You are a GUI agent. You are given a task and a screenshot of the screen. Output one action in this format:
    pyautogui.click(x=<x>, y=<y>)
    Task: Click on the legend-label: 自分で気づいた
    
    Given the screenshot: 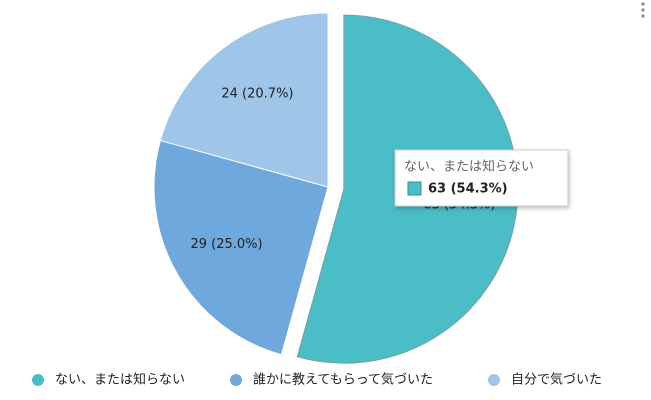 What is the action you would take?
    pyautogui.click(x=556, y=380)
    